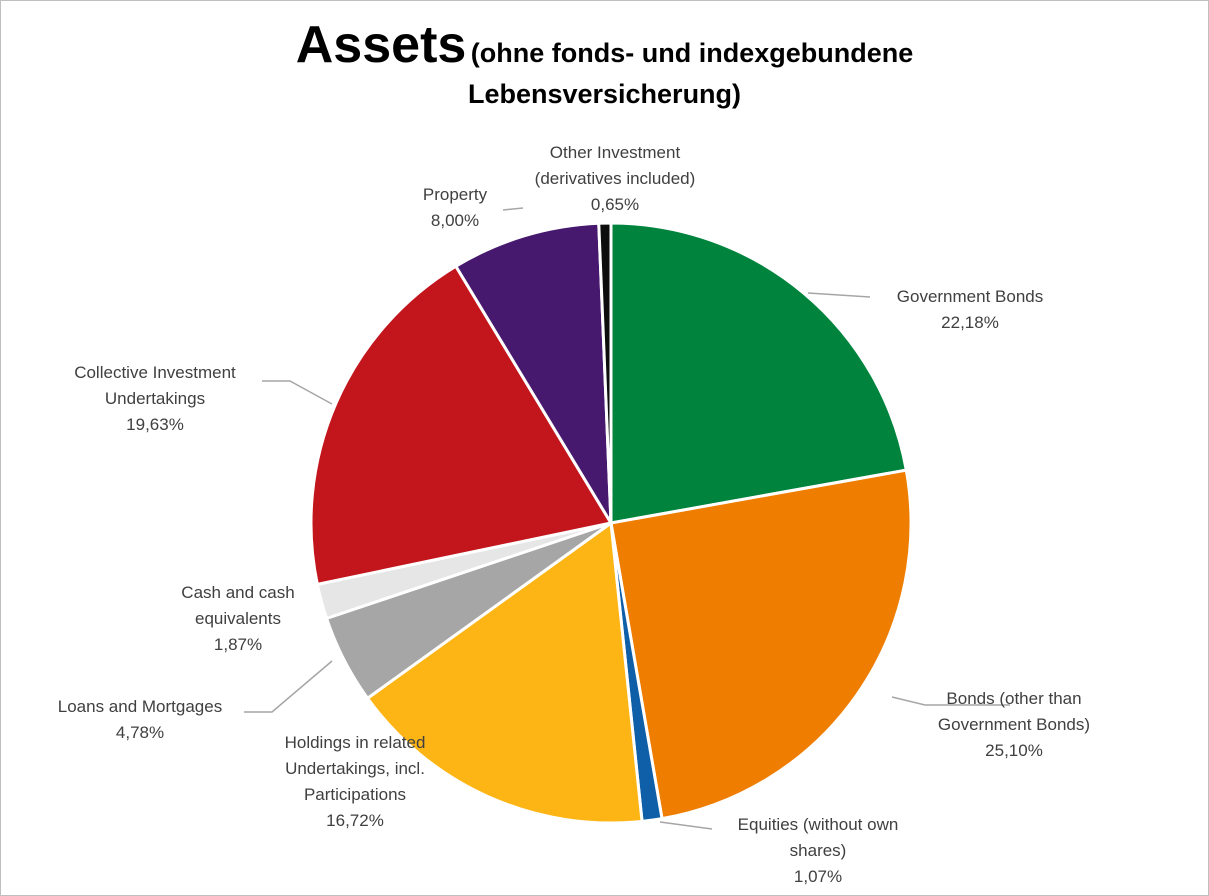 This screenshot has height=896, width=1209. What do you see at coordinates (140, 719) in the screenshot?
I see `slice-label-4: Loans and Mortgages 4,78%` at bounding box center [140, 719].